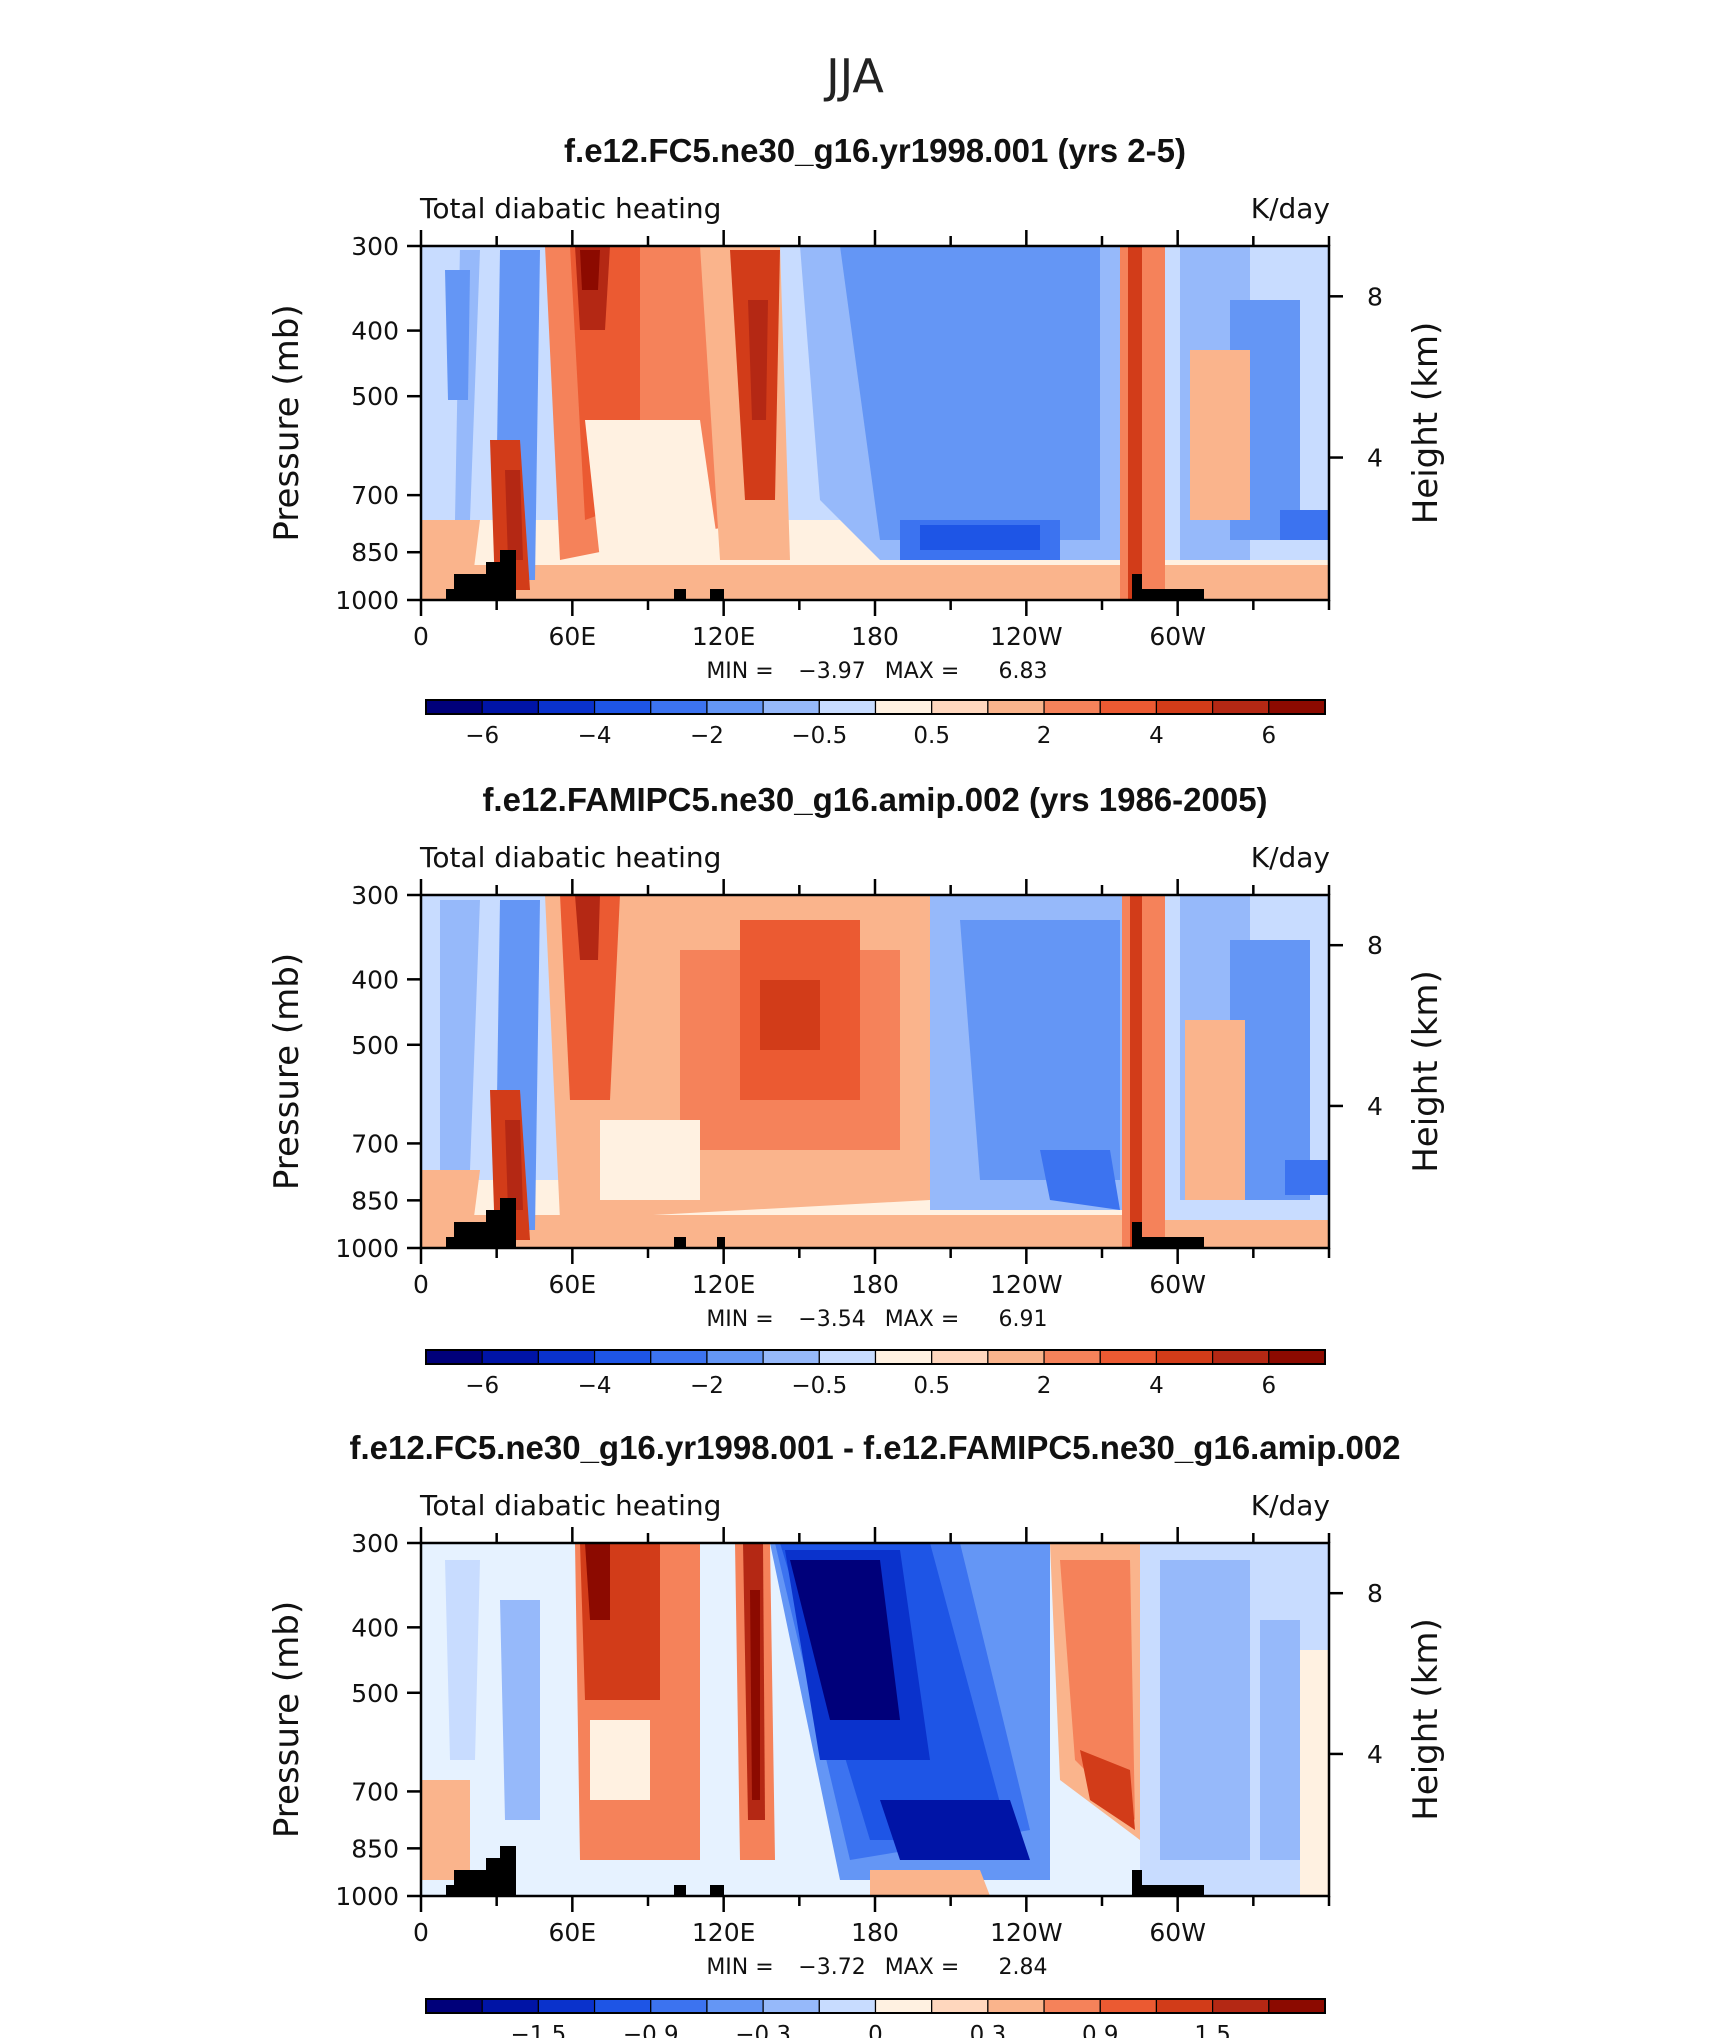 The image size is (1710, 2038). I want to click on colorbar-label: 0.5, so click(931, 1386).